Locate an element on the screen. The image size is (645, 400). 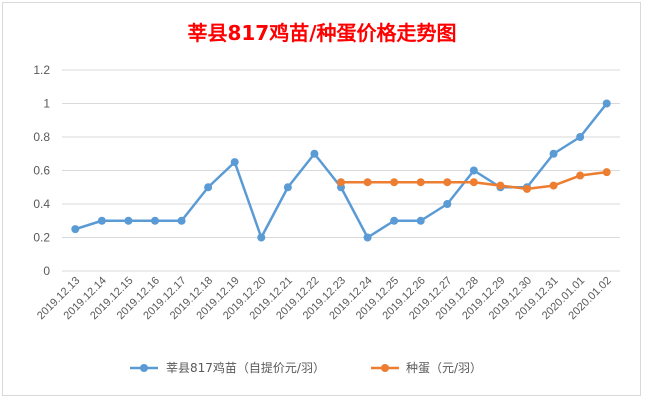
y-tick-label: 0 is located at coordinates (46, 271).